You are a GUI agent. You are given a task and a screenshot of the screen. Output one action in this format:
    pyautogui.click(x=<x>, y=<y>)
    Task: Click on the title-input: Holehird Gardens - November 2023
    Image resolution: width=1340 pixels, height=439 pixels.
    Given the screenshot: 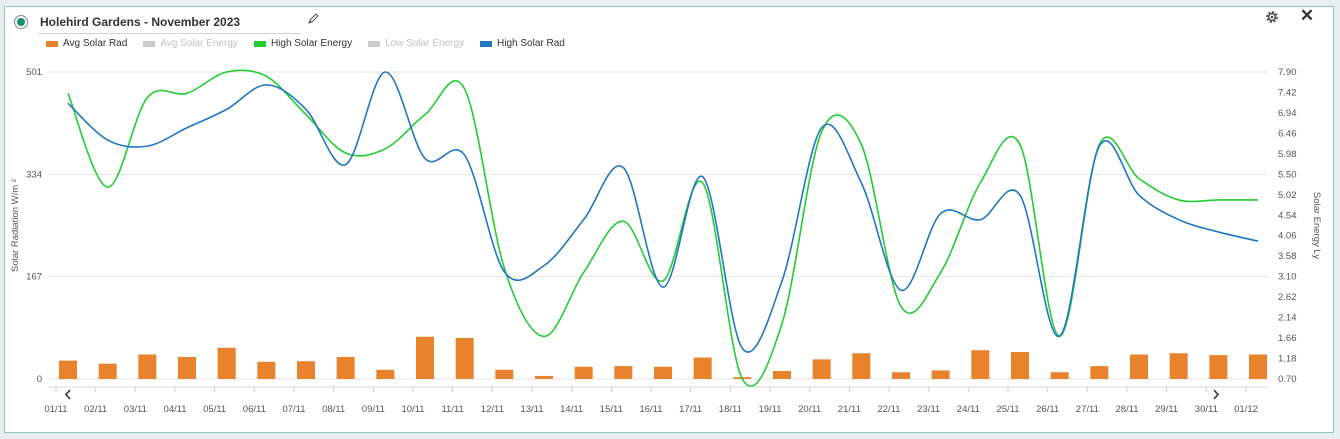 What is the action you would take?
    pyautogui.click(x=169, y=22)
    